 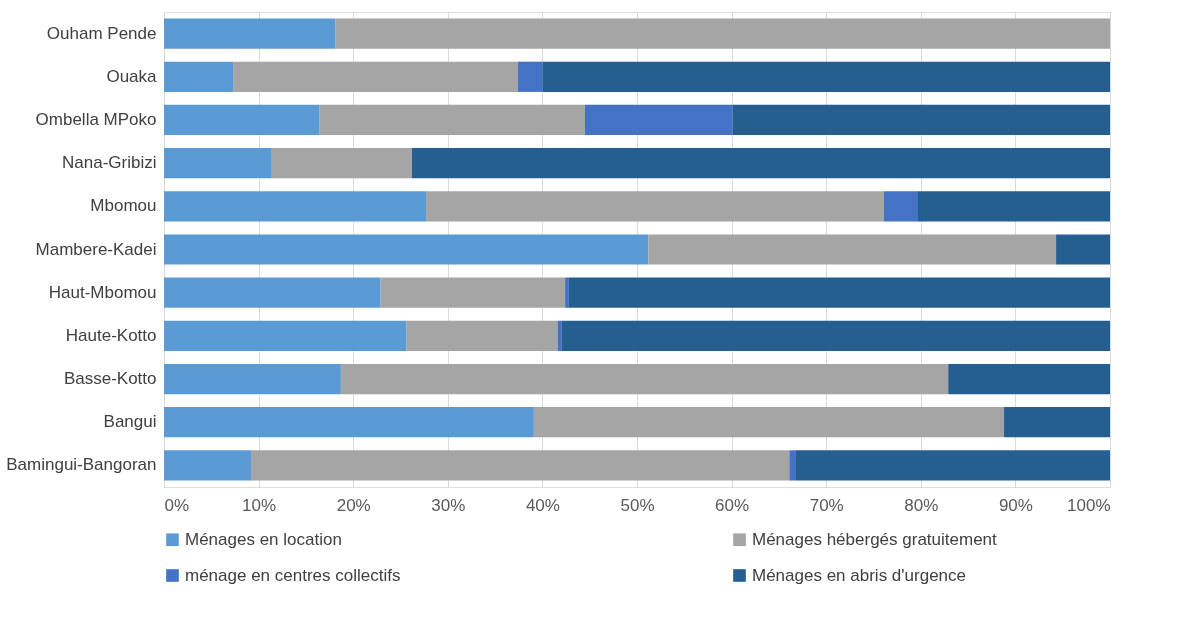 What do you see at coordinates (1015, 505) in the screenshot?
I see `x-tick-label: 90%` at bounding box center [1015, 505].